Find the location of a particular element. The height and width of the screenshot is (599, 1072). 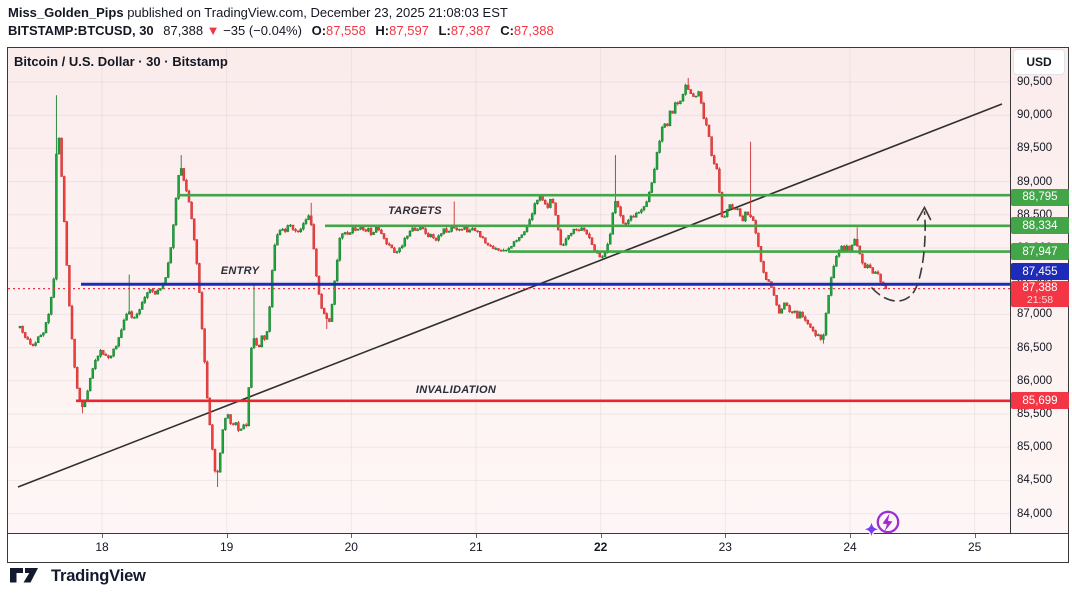

x-axis-label: 25 is located at coordinates (975, 547).